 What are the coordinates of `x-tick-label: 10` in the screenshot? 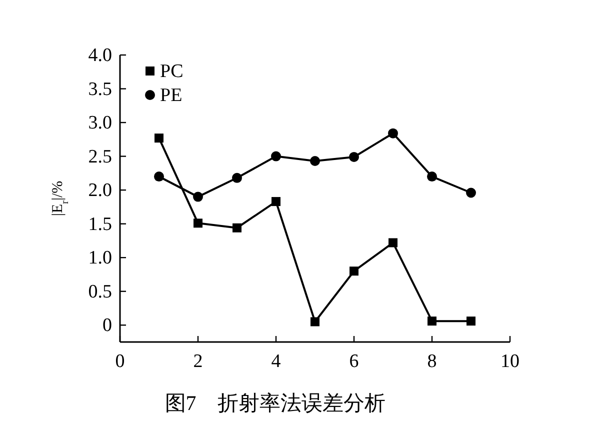 It's located at (510, 361).